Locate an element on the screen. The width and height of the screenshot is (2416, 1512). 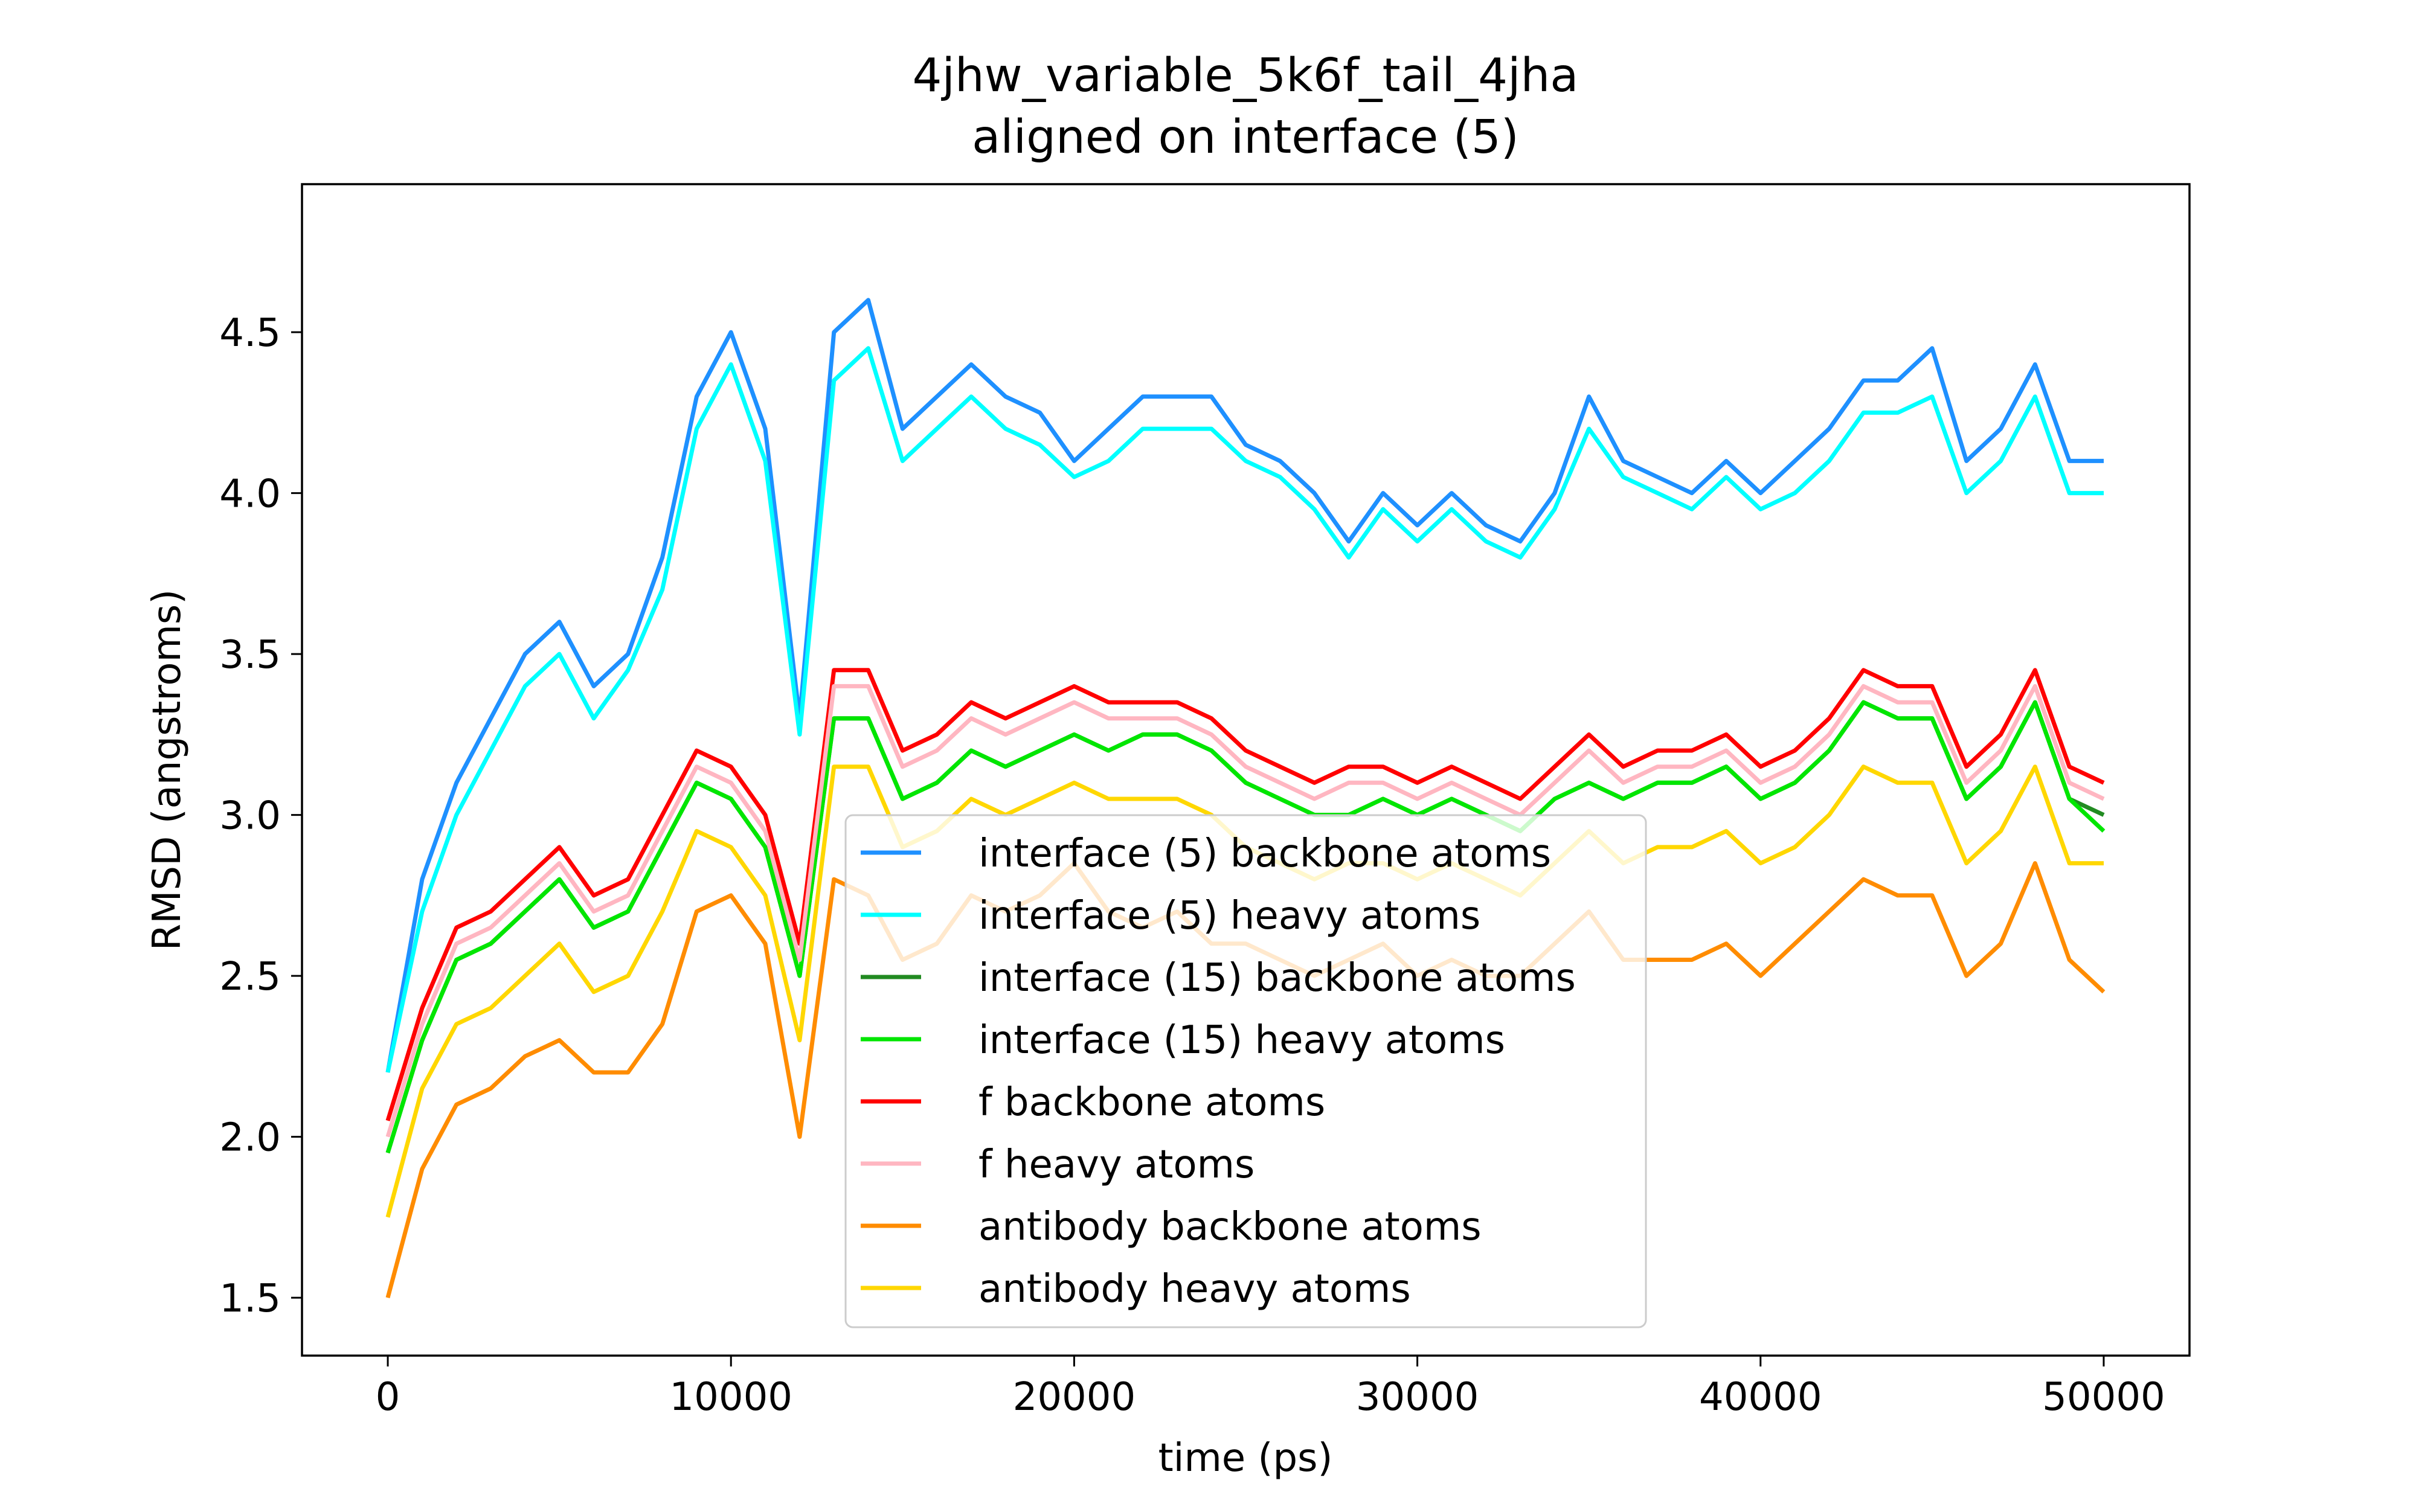
legend-label: interface (5) heavy atoms is located at coordinates (1229, 916).